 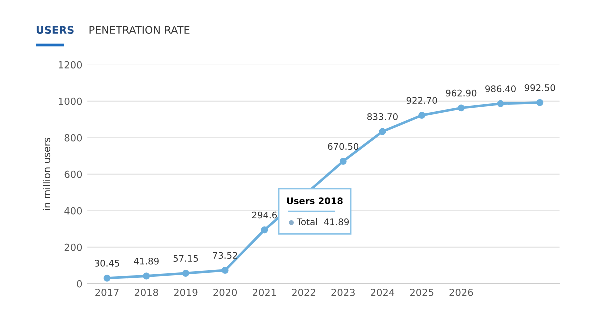 What do you see at coordinates (315, 201) in the screenshot?
I see `annotation: Users 2018` at bounding box center [315, 201].